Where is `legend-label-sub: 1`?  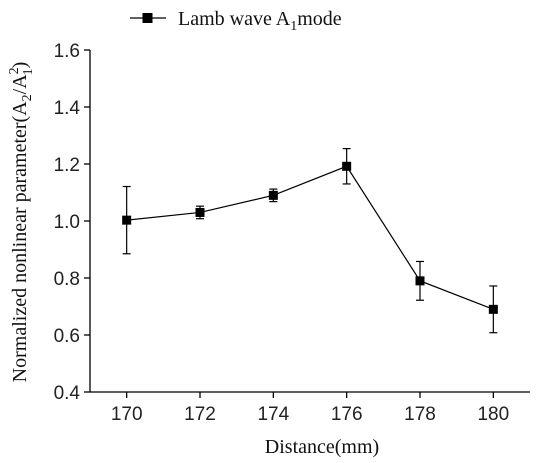 legend-label-sub: 1 is located at coordinates (293, 26).